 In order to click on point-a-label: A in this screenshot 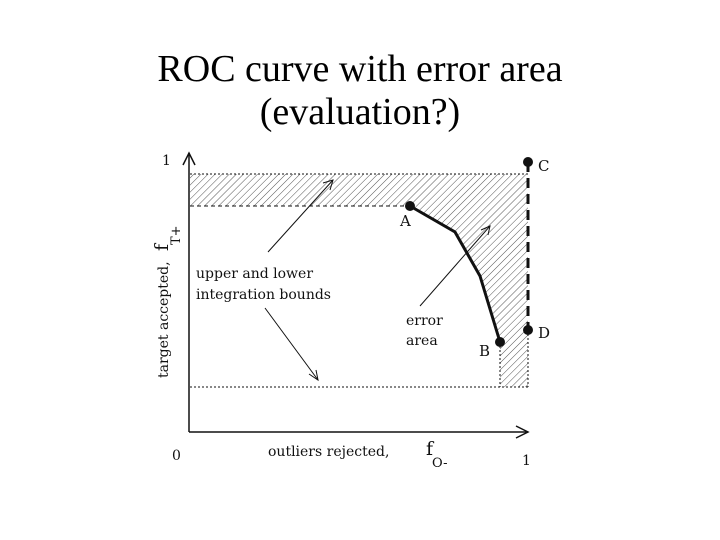, I will do `click(405, 221)`.